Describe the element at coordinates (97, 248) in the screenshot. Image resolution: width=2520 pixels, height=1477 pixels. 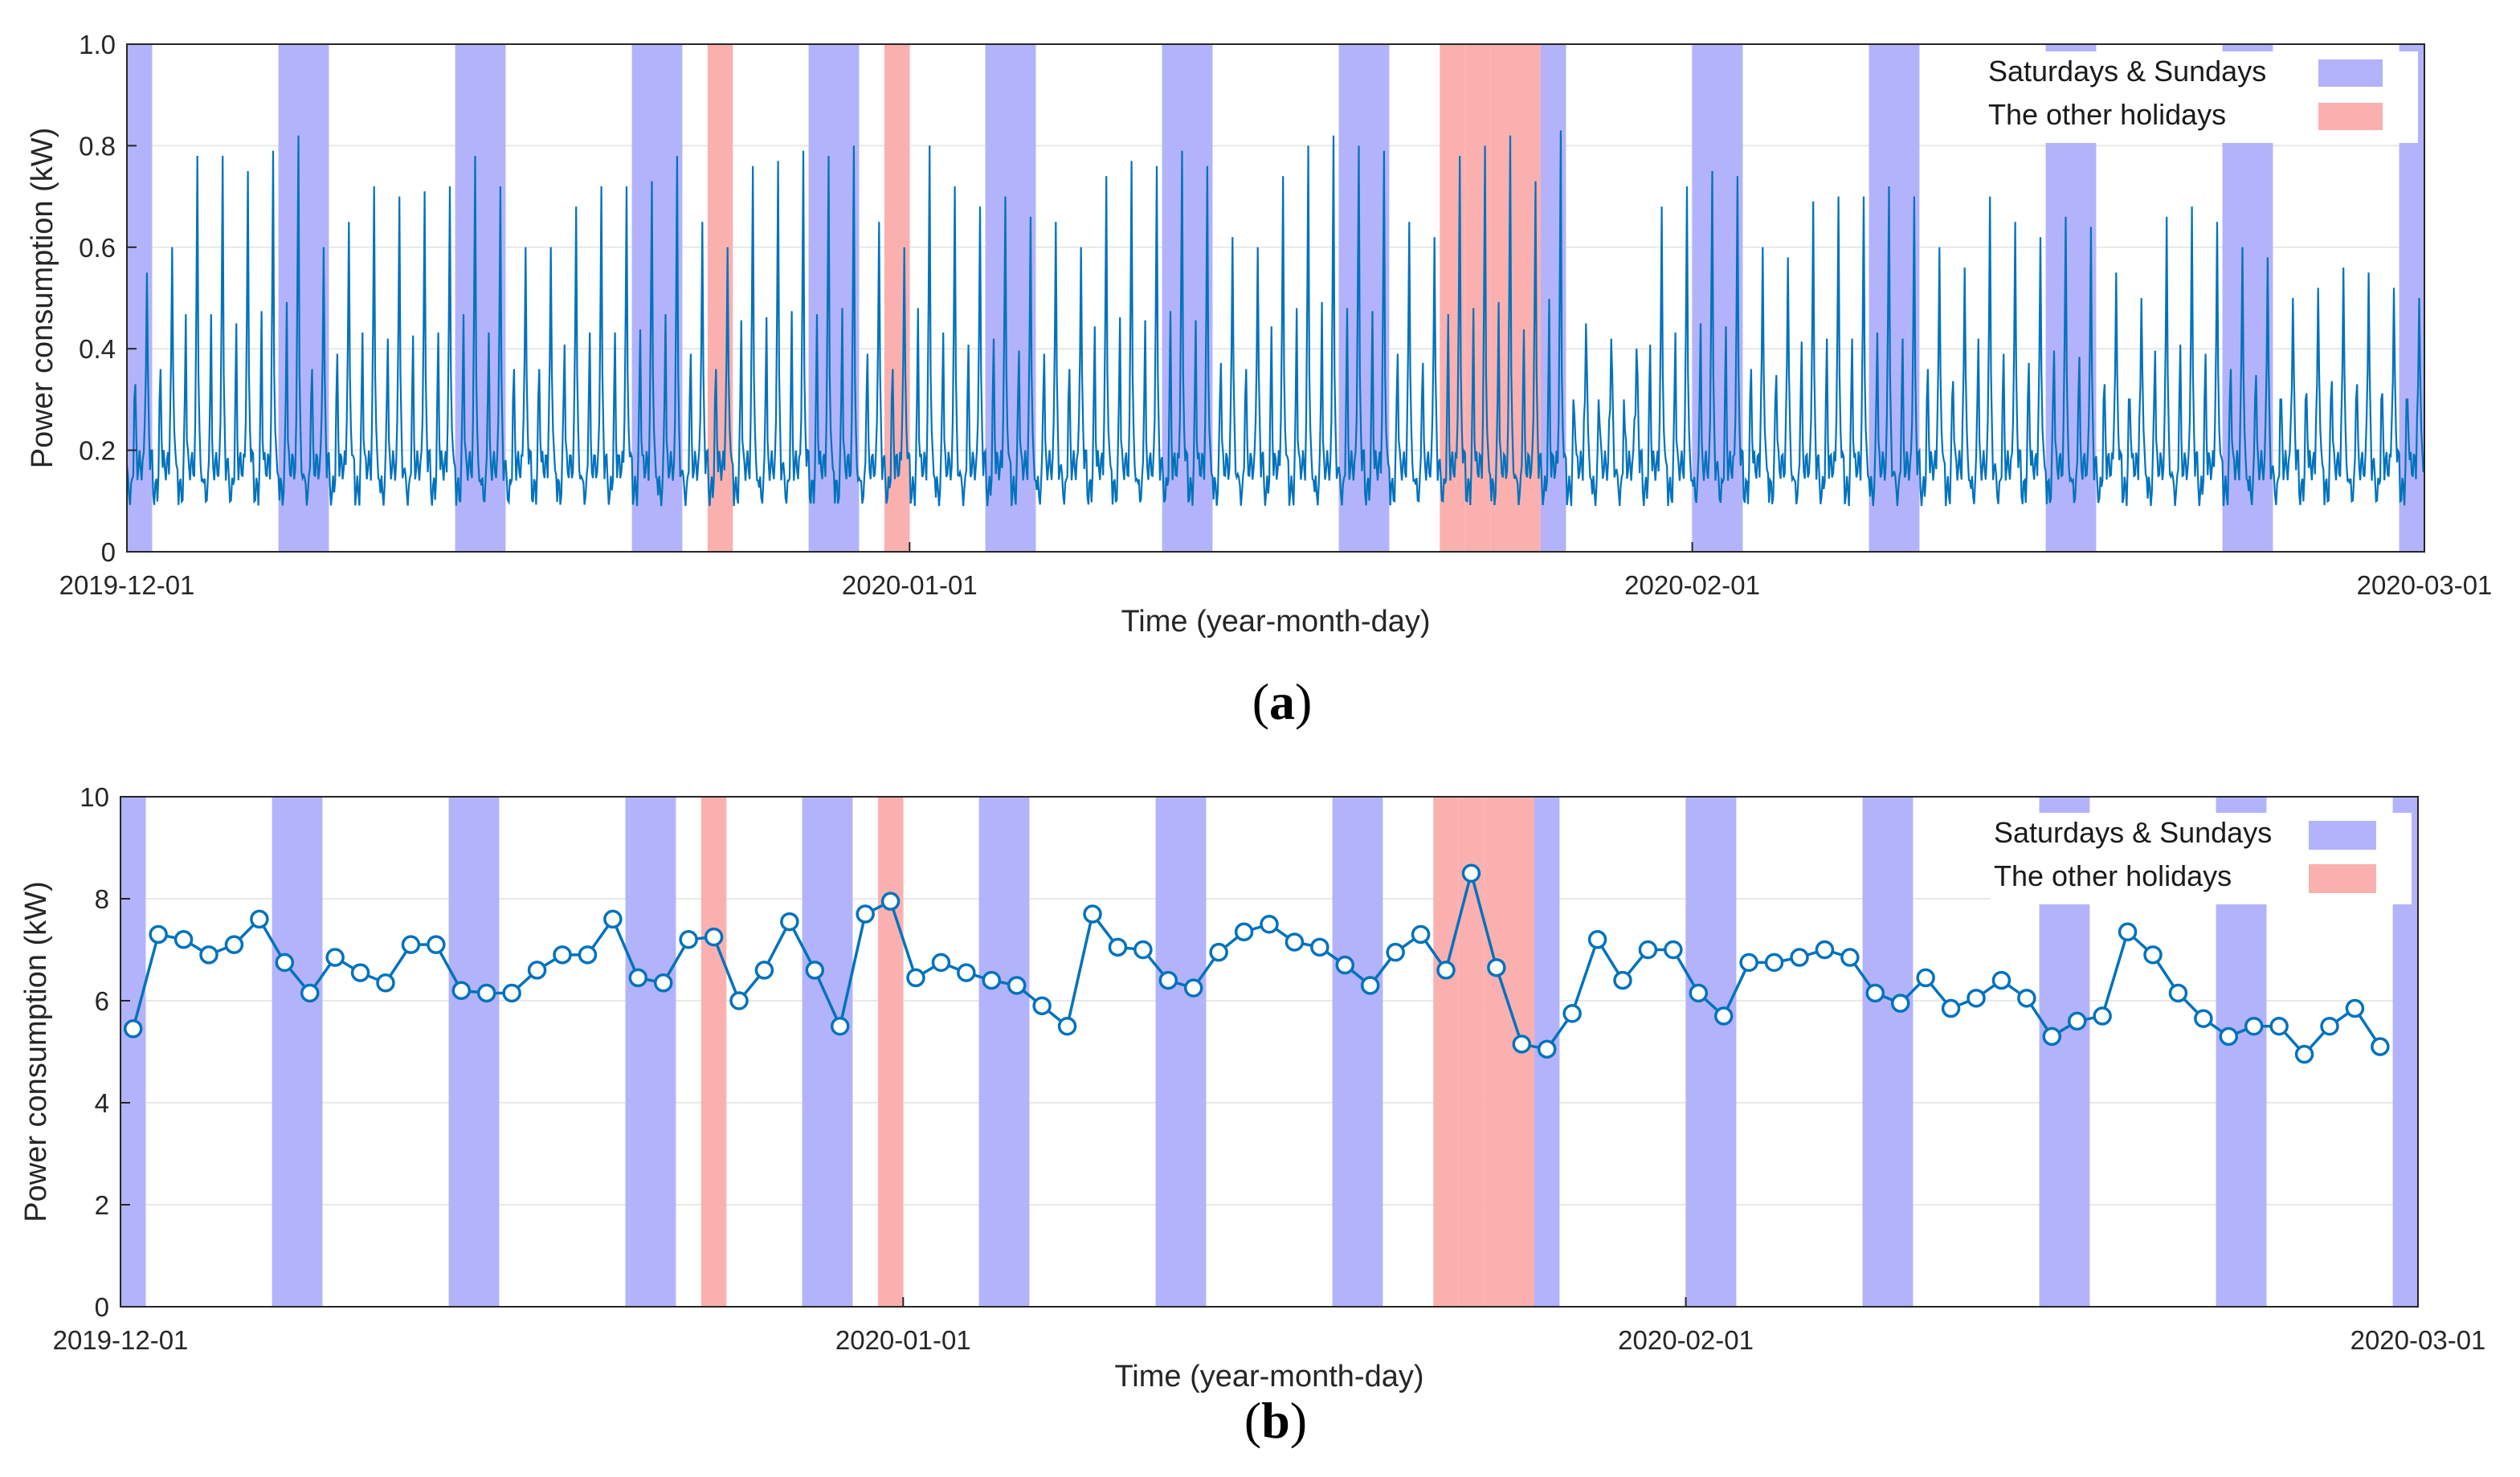
I see `y-tick-label: 0.6` at that location.